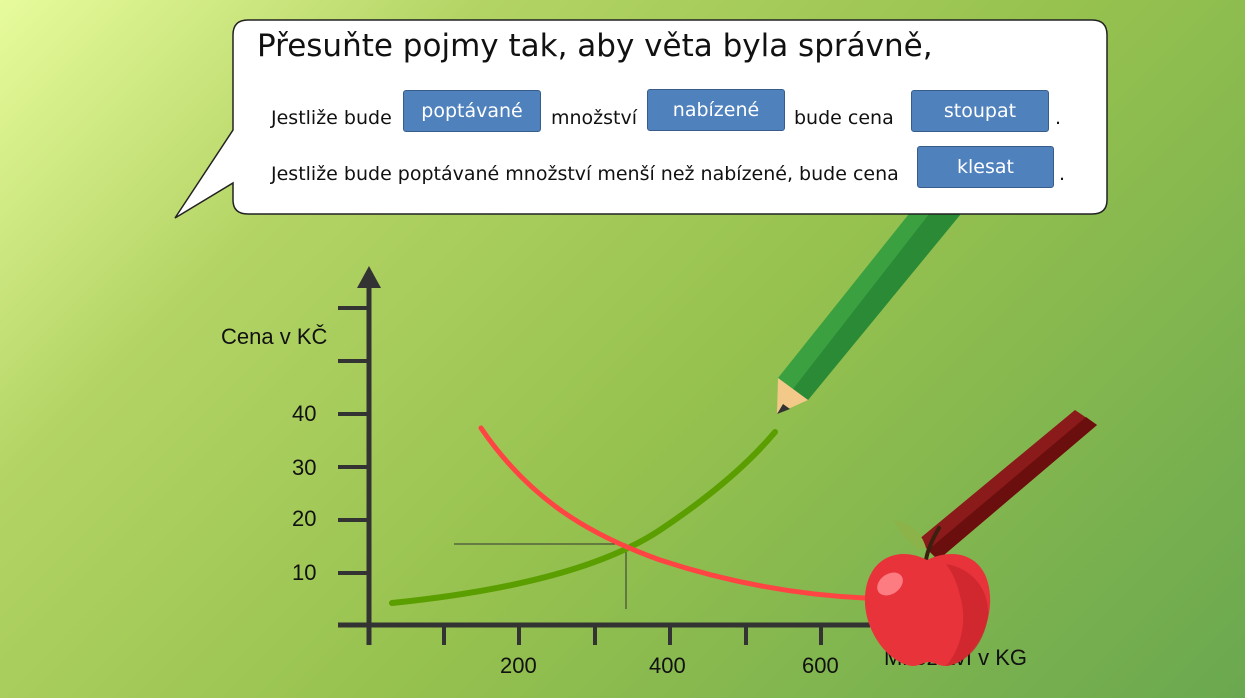 Image resolution: width=1245 pixels, height=698 pixels. Describe the element at coordinates (868, 302) in the screenshot. I see `pencil-green-icon` at that location.